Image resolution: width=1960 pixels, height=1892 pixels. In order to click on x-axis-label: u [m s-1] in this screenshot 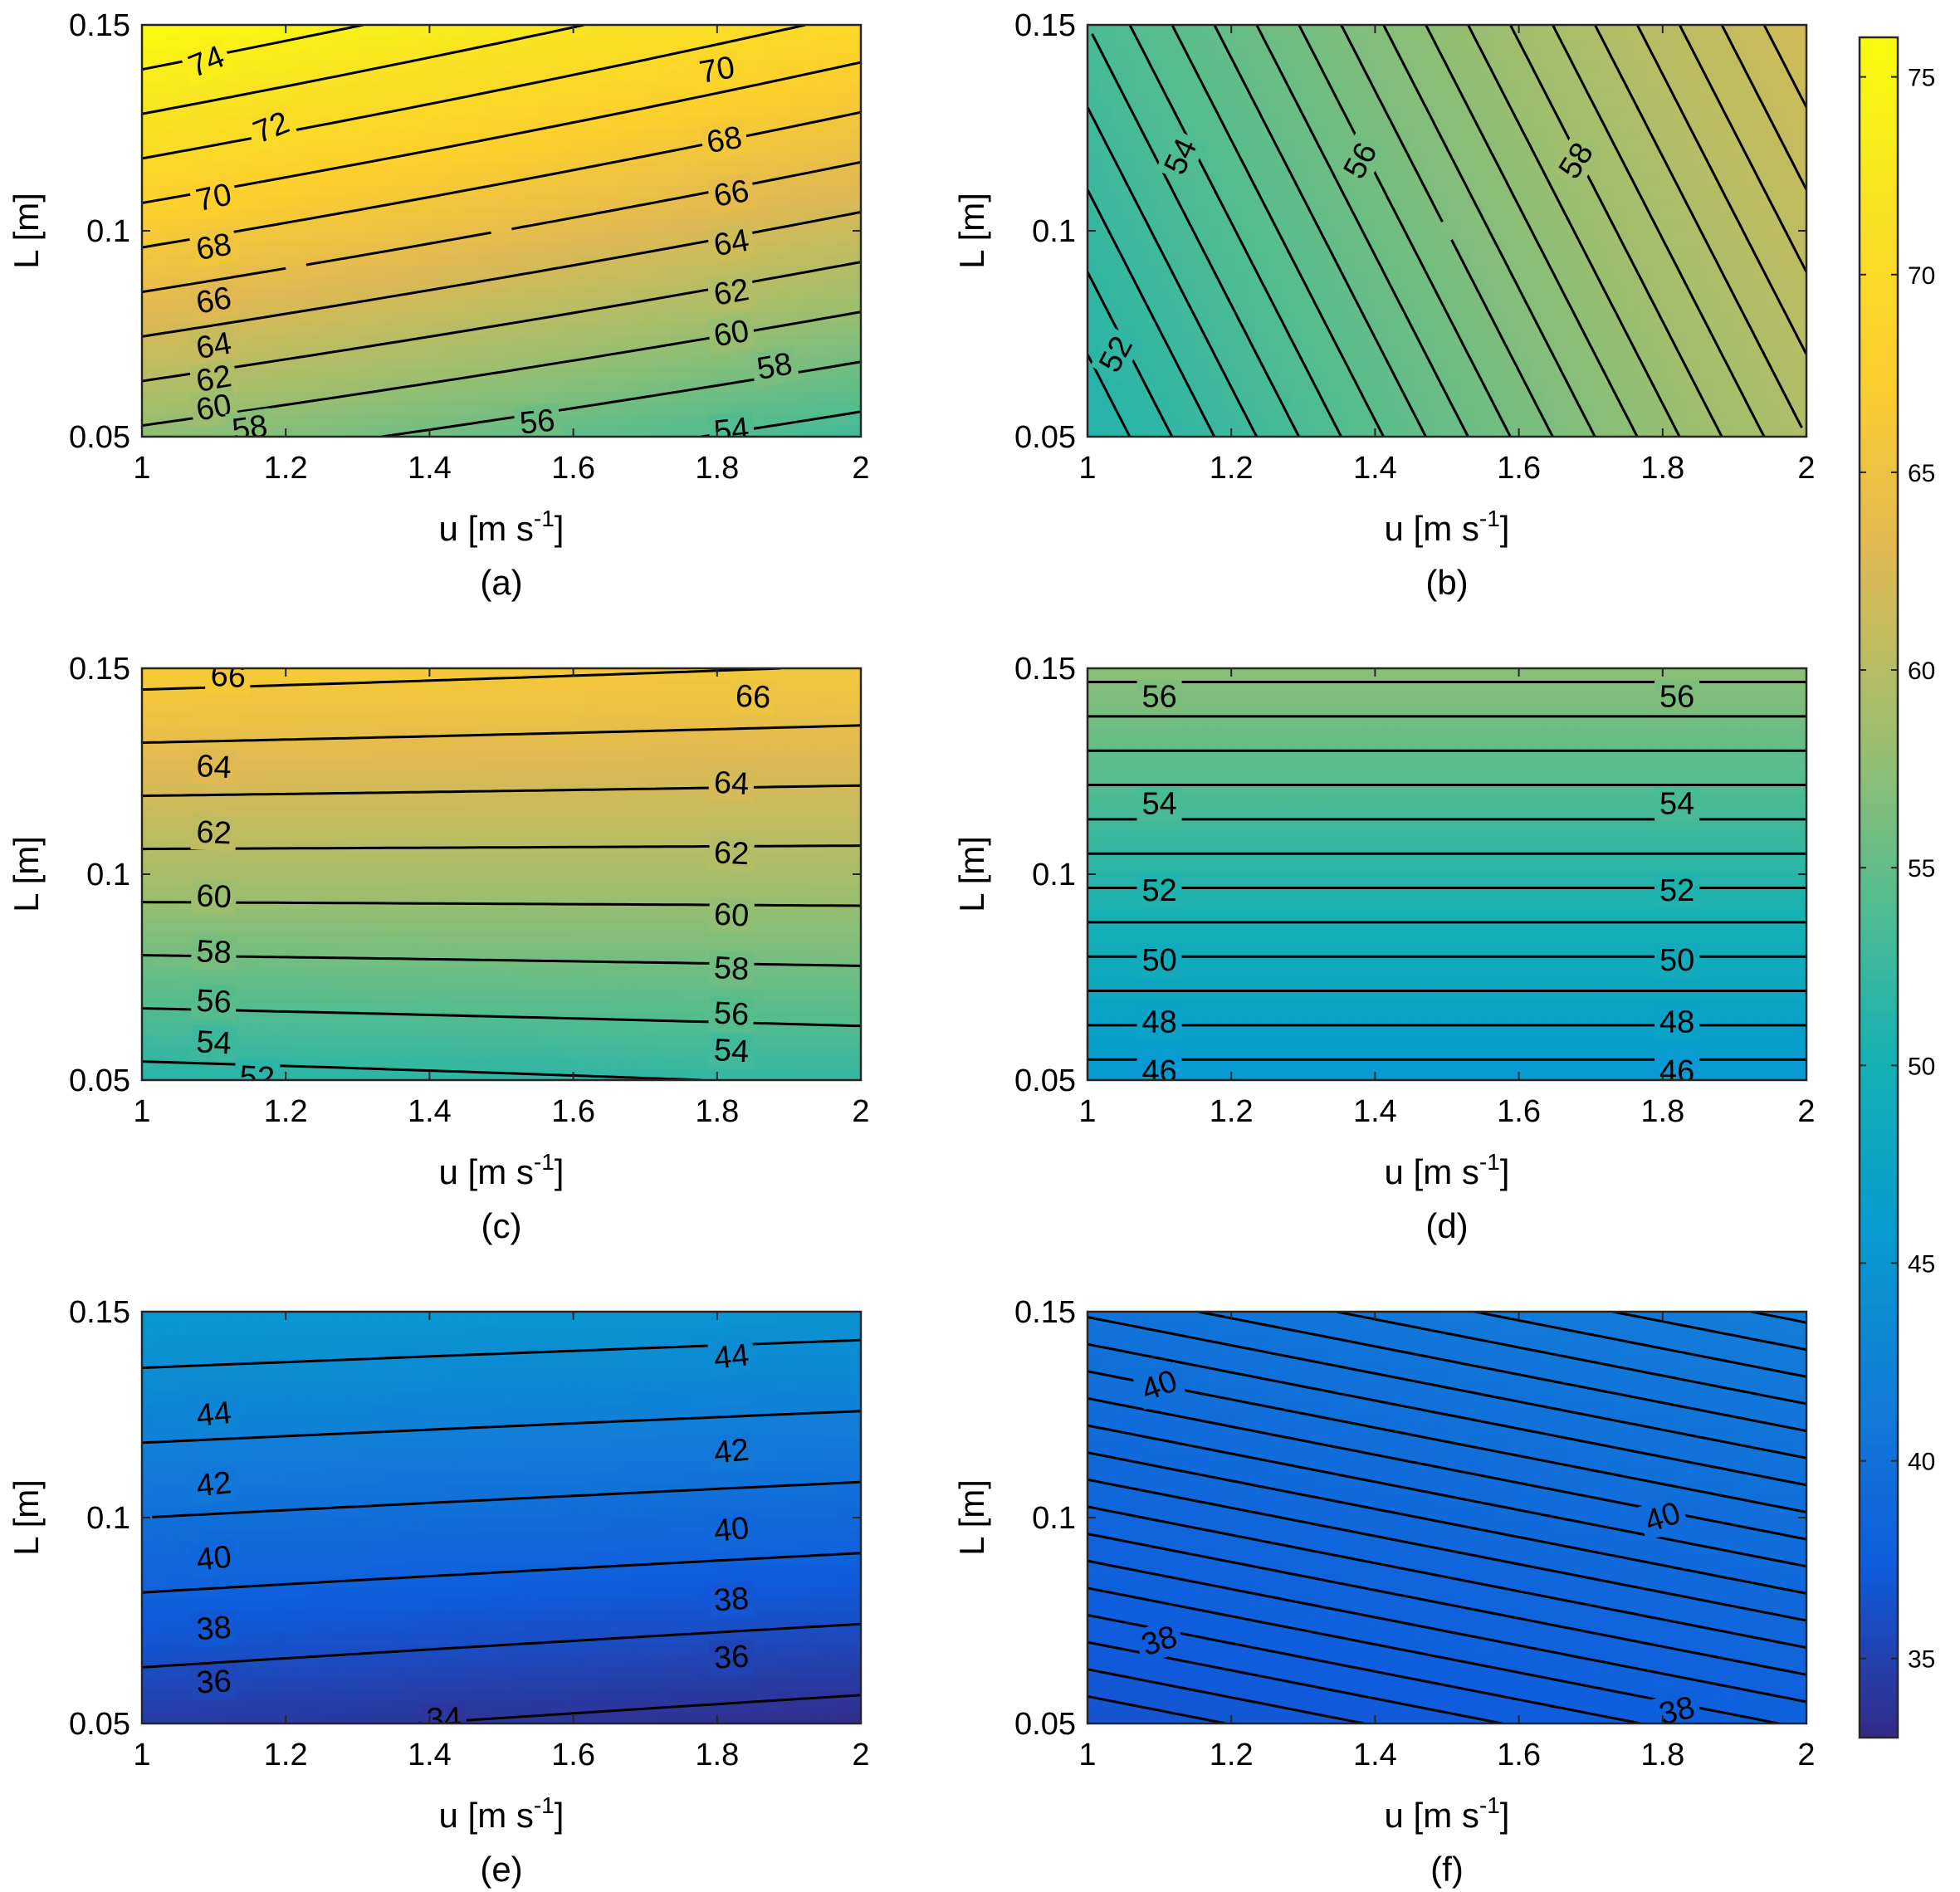, I will do `click(1447, 1170)`.